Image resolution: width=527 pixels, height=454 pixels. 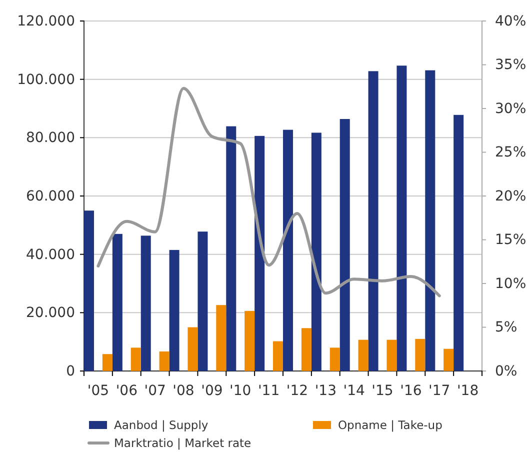 What do you see at coordinates (510, 65) in the screenshot?
I see `y2-tick-label: 35%` at bounding box center [510, 65].